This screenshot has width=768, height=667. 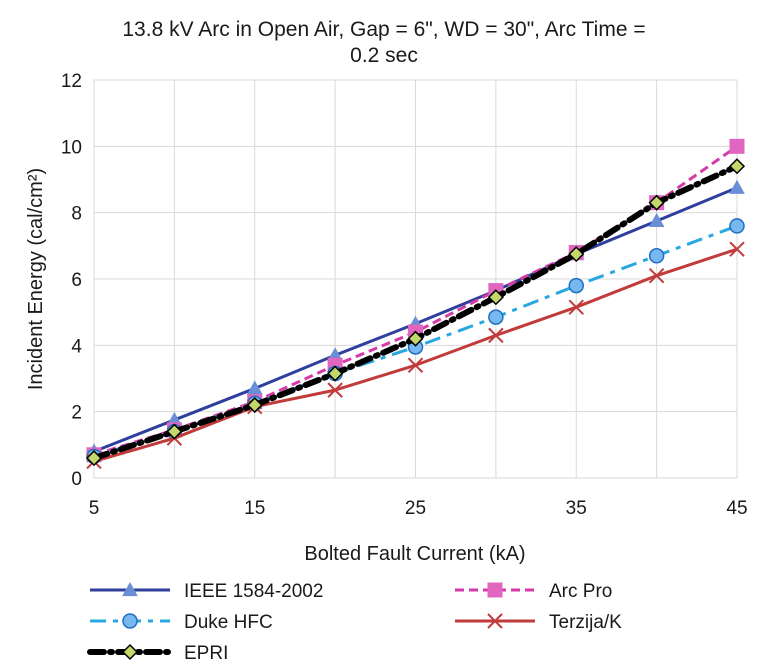 I want to click on legend-entry: Duke HFC, so click(x=181, y=622).